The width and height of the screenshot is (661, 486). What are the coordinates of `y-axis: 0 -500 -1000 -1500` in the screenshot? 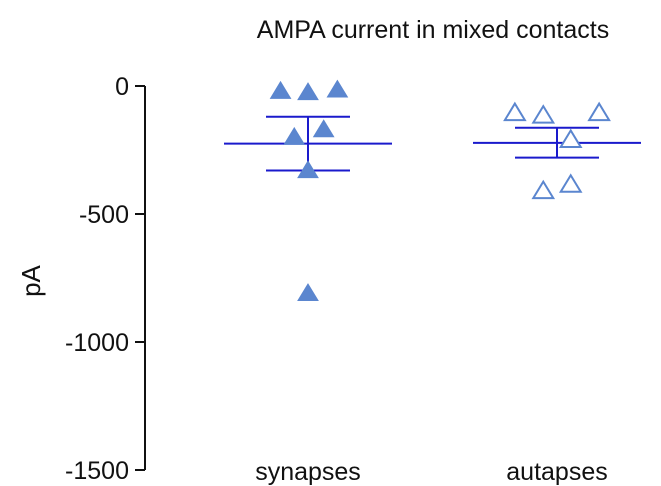 It's located at (105, 279).